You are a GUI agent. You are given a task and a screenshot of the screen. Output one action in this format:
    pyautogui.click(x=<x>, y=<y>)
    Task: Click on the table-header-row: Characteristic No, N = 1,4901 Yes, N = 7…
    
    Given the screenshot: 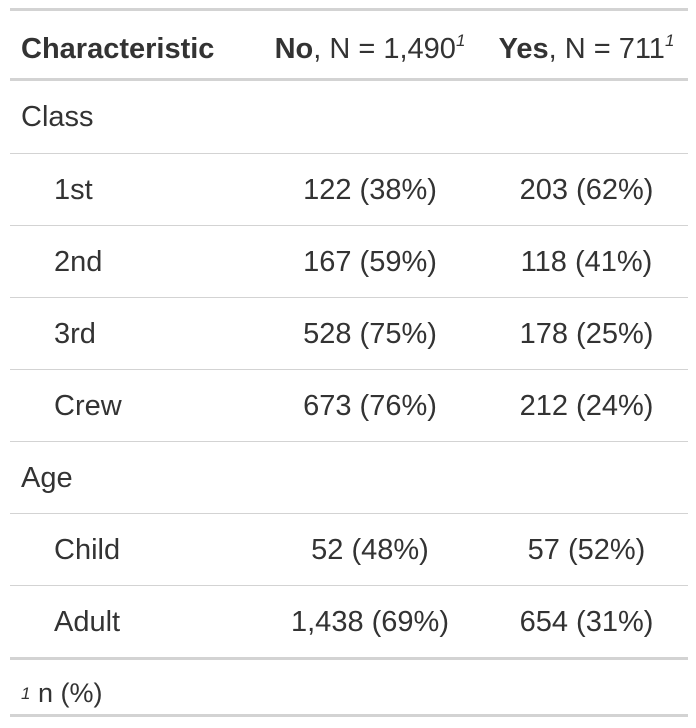 What is the action you would take?
    pyautogui.click(x=349, y=49)
    